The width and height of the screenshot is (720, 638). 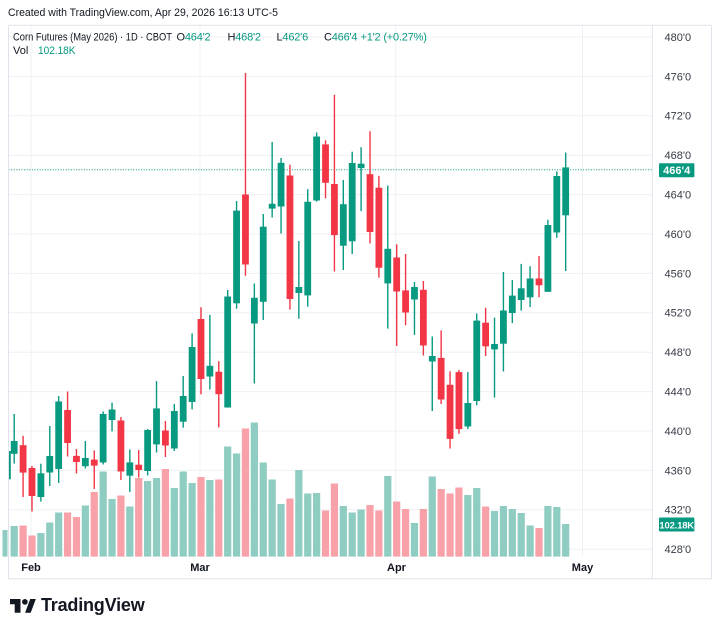 What do you see at coordinates (678, 471) in the screenshot?
I see `svg-text: 436'0` at bounding box center [678, 471].